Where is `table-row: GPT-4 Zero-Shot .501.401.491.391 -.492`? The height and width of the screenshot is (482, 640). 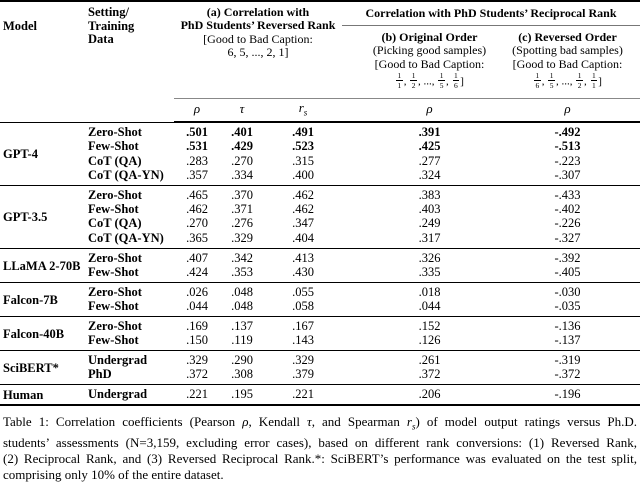 table-row: GPT-4 Zero-Shot .501.401.491.391 -.492 is located at coordinates (320, 153).